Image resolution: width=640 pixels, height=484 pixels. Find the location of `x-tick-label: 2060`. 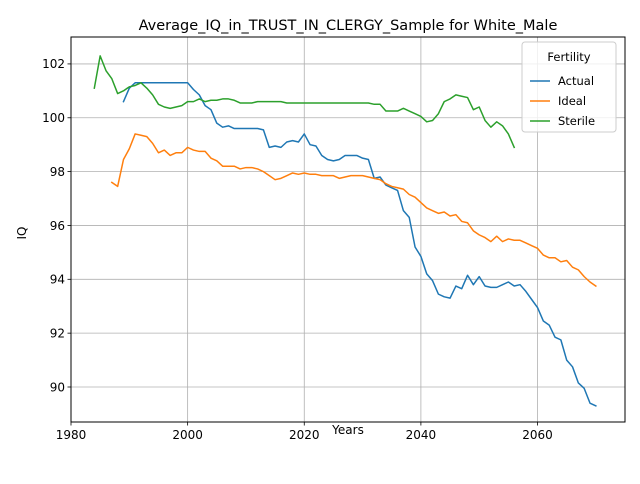

x-tick-label: 2060 is located at coordinates (537, 435).